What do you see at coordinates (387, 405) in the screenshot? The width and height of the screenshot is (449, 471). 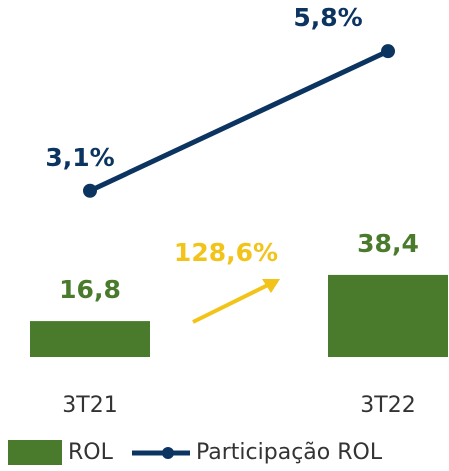 I see `x-tick-label: 3T22` at bounding box center [387, 405].